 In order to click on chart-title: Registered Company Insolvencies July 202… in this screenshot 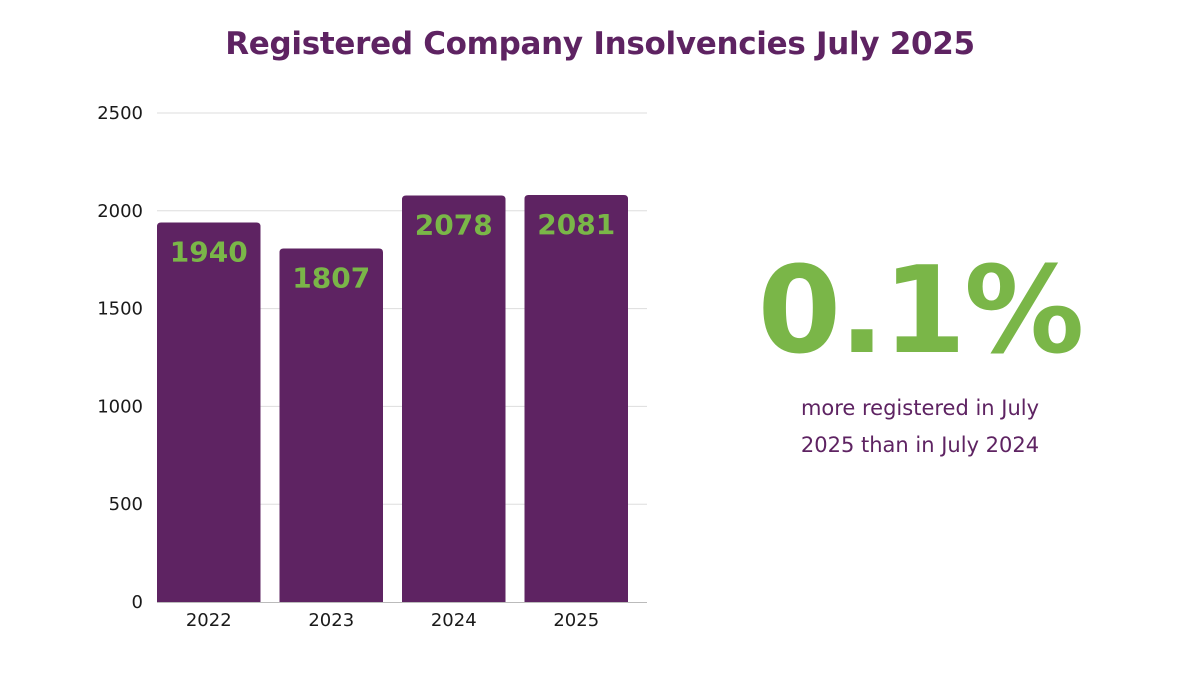, I will do `click(600, 44)`.